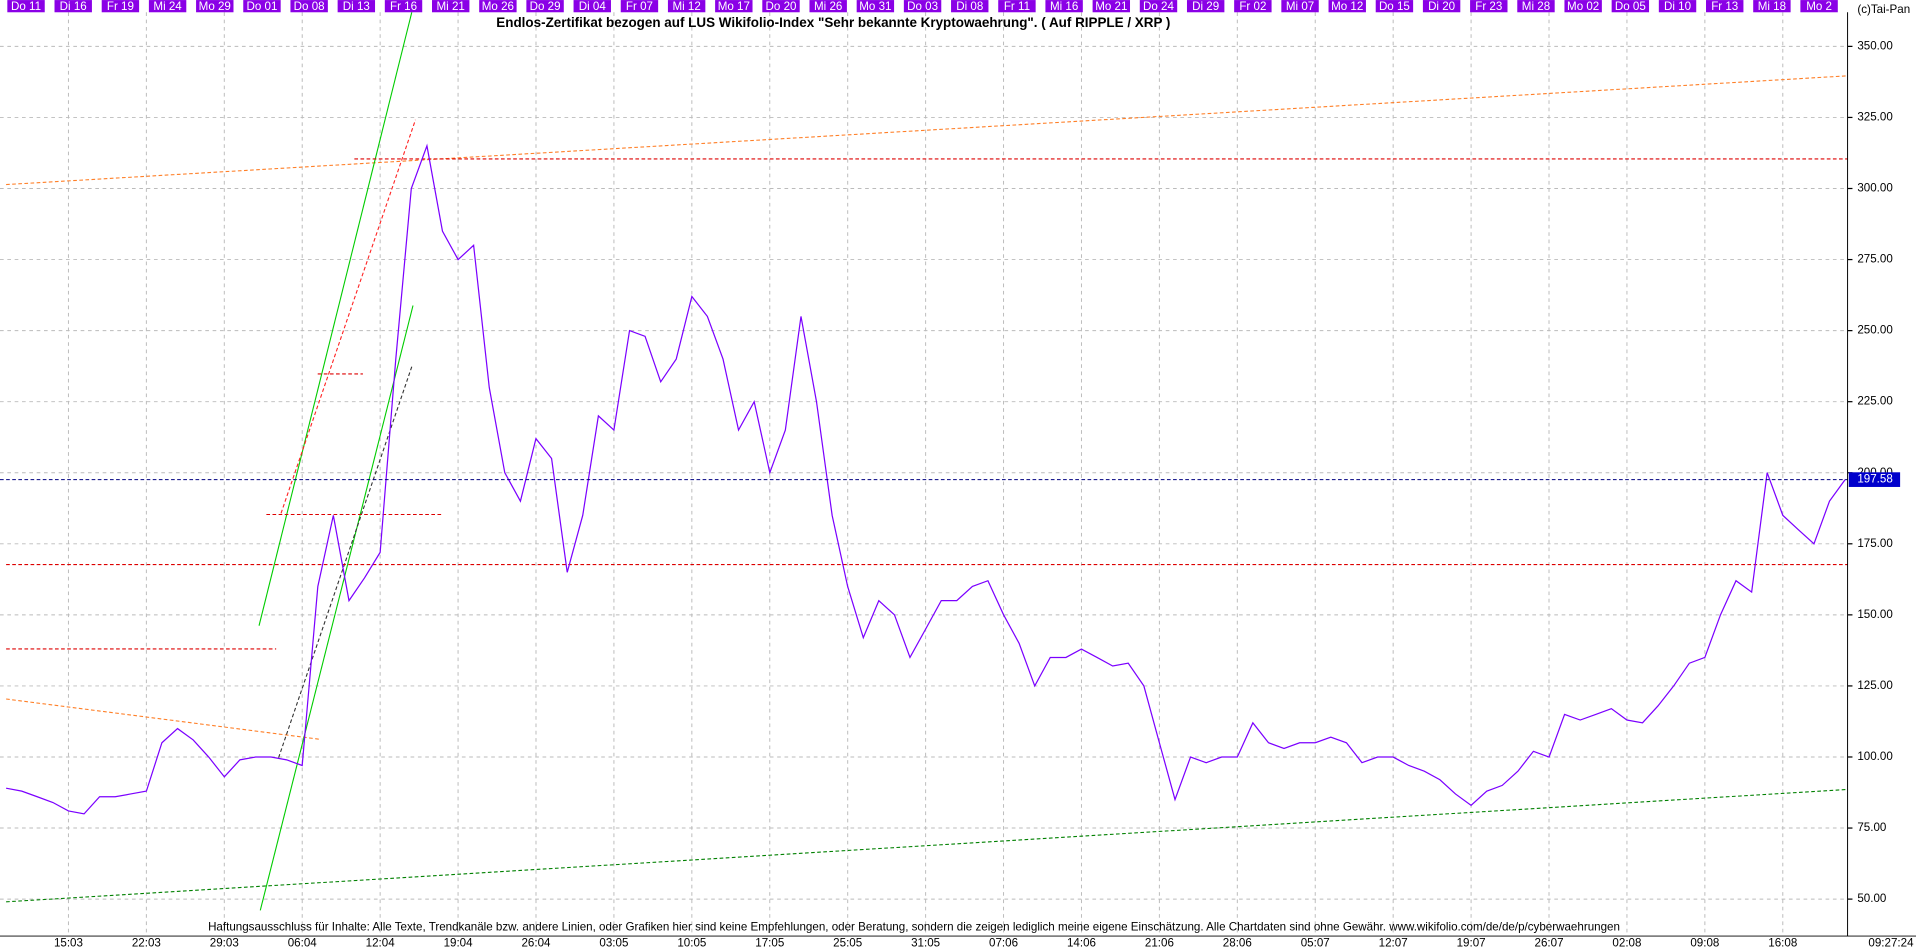 The height and width of the screenshot is (952, 1916). Describe the element at coordinates (1874, 614) in the screenshot. I see `y-tick-label: 150.00` at that location.